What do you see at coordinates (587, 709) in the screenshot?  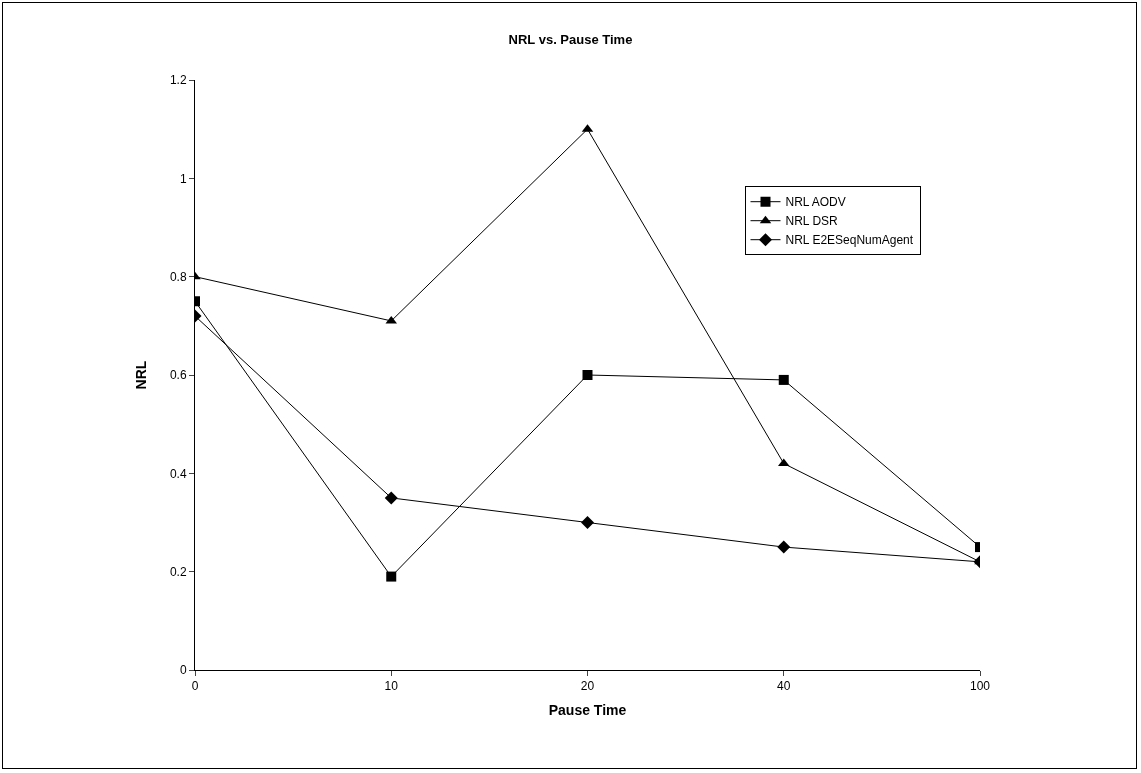 I see `x-axis-title: Pause Time` at bounding box center [587, 709].